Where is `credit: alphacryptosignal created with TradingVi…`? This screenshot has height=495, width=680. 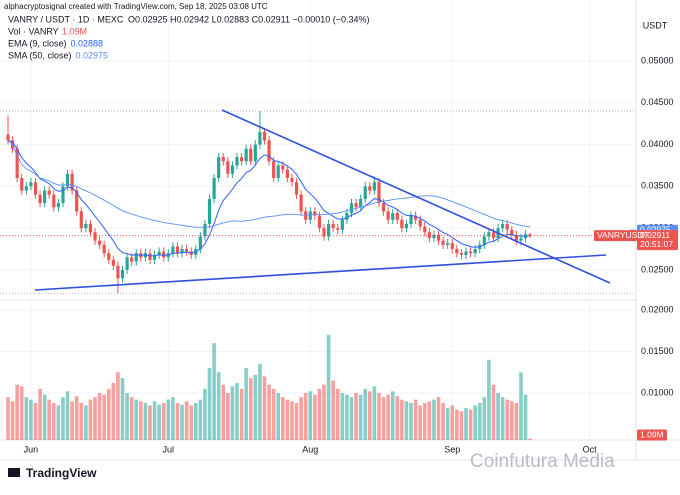 credit: alphacryptosignal created with TradingVi… is located at coordinates (136, 6).